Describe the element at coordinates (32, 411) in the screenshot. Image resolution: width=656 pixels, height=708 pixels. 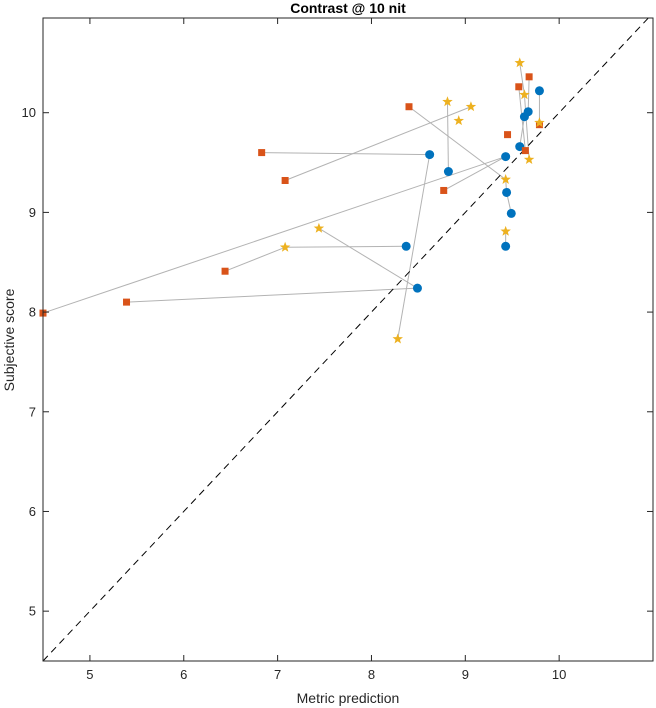
I see `y-tick-label: 7` at that location.